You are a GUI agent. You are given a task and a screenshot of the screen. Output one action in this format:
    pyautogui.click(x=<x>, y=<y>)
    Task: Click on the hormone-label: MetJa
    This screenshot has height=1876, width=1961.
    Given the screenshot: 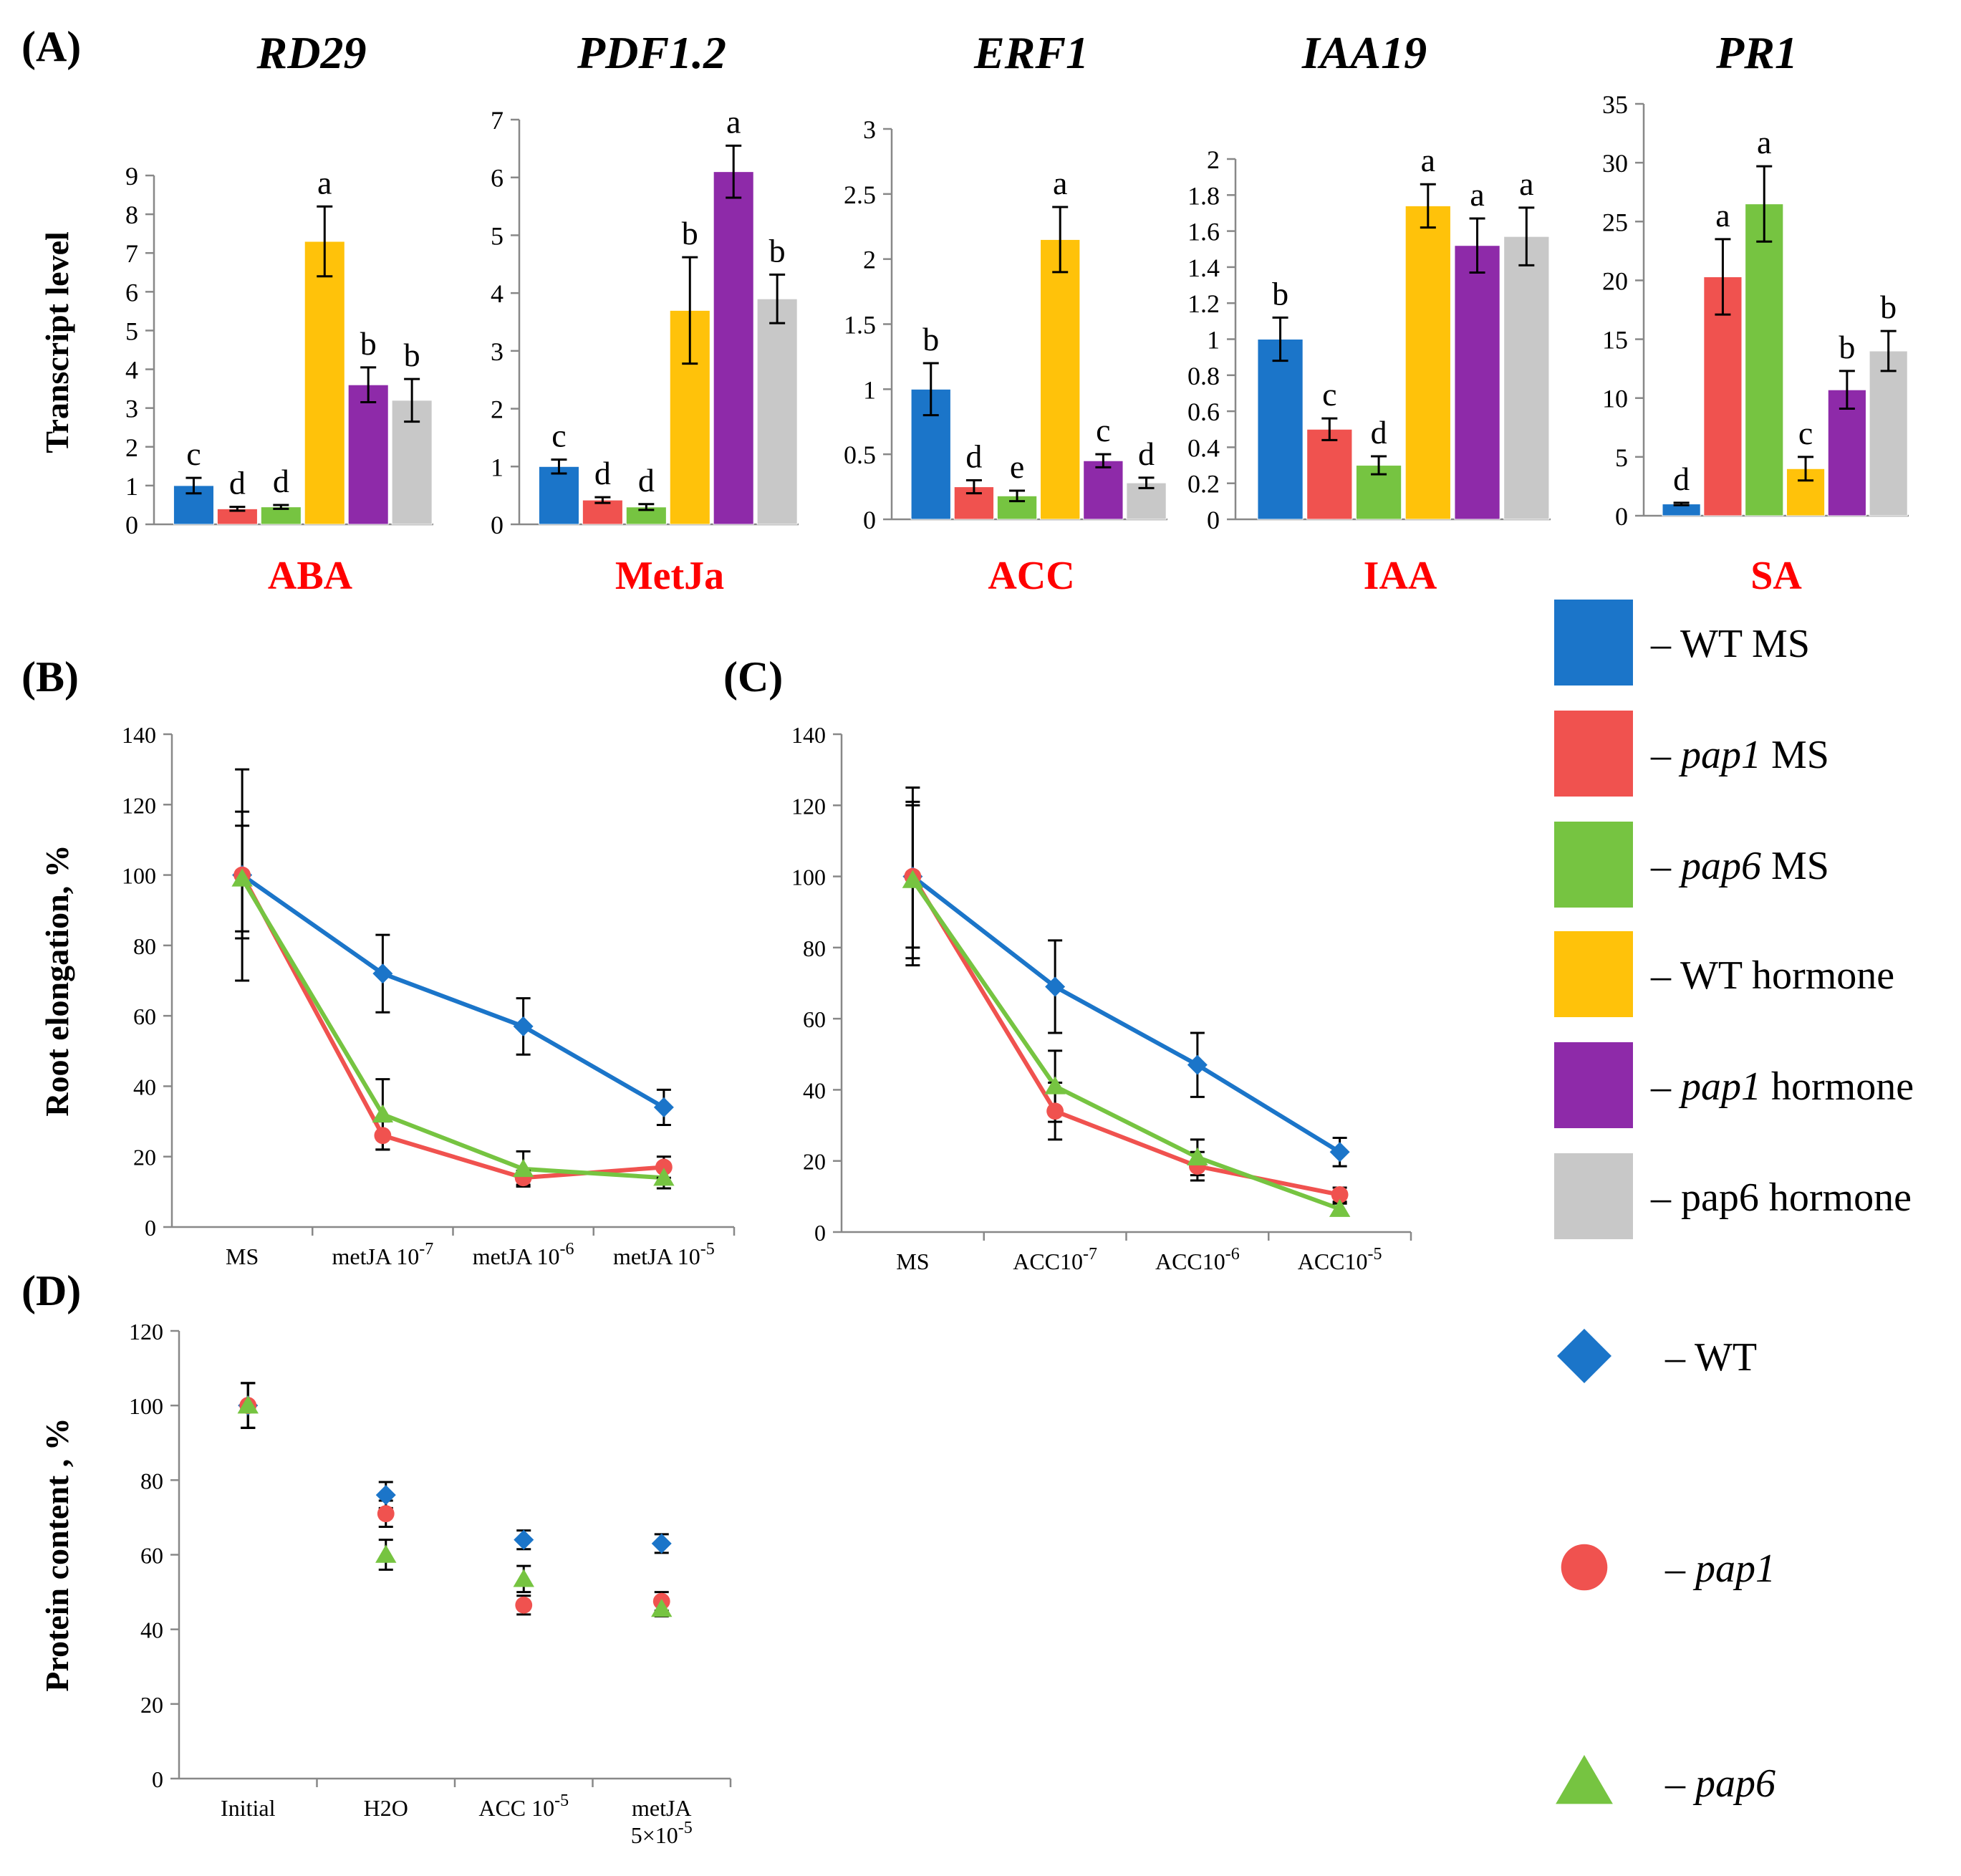 What is the action you would take?
    pyautogui.click(x=669, y=576)
    